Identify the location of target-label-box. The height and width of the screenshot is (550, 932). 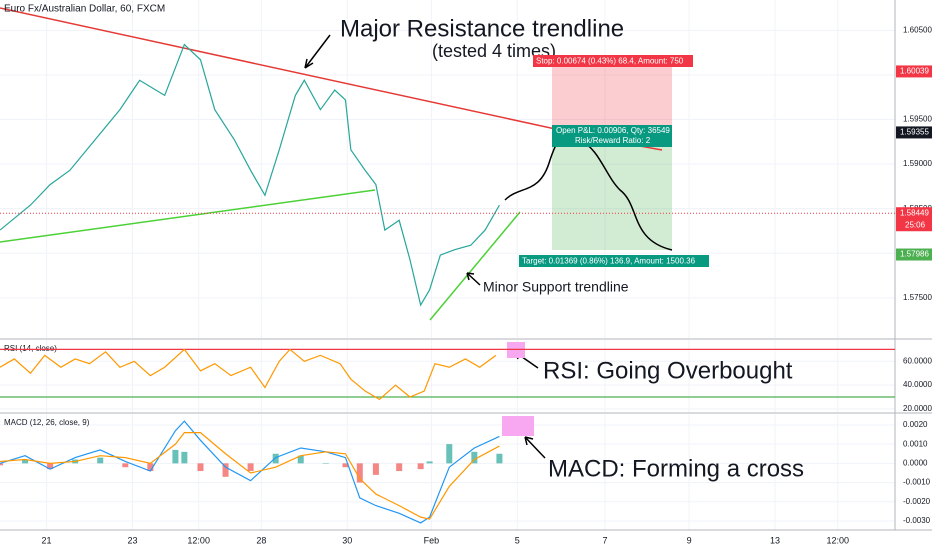
(614, 261).